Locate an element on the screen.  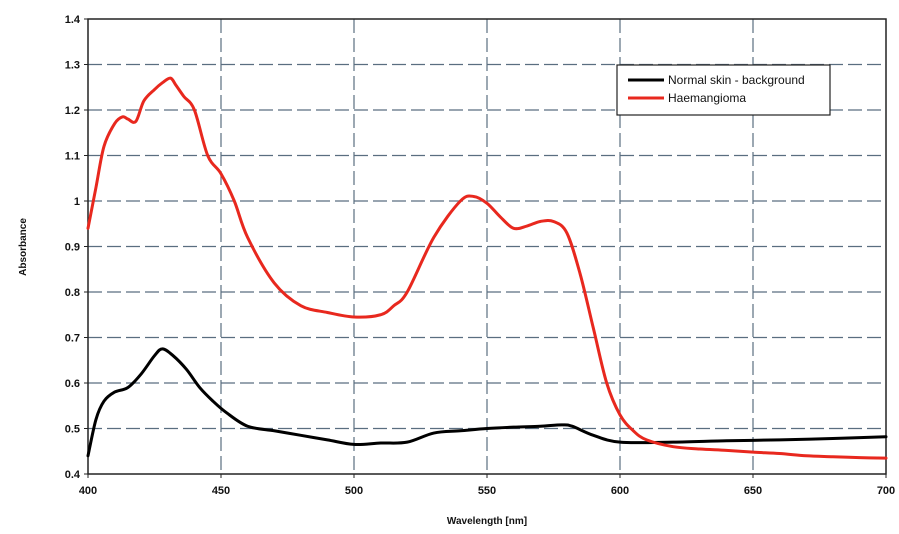
x-tick-label-450: 450 is located at coordinates (221, 491).